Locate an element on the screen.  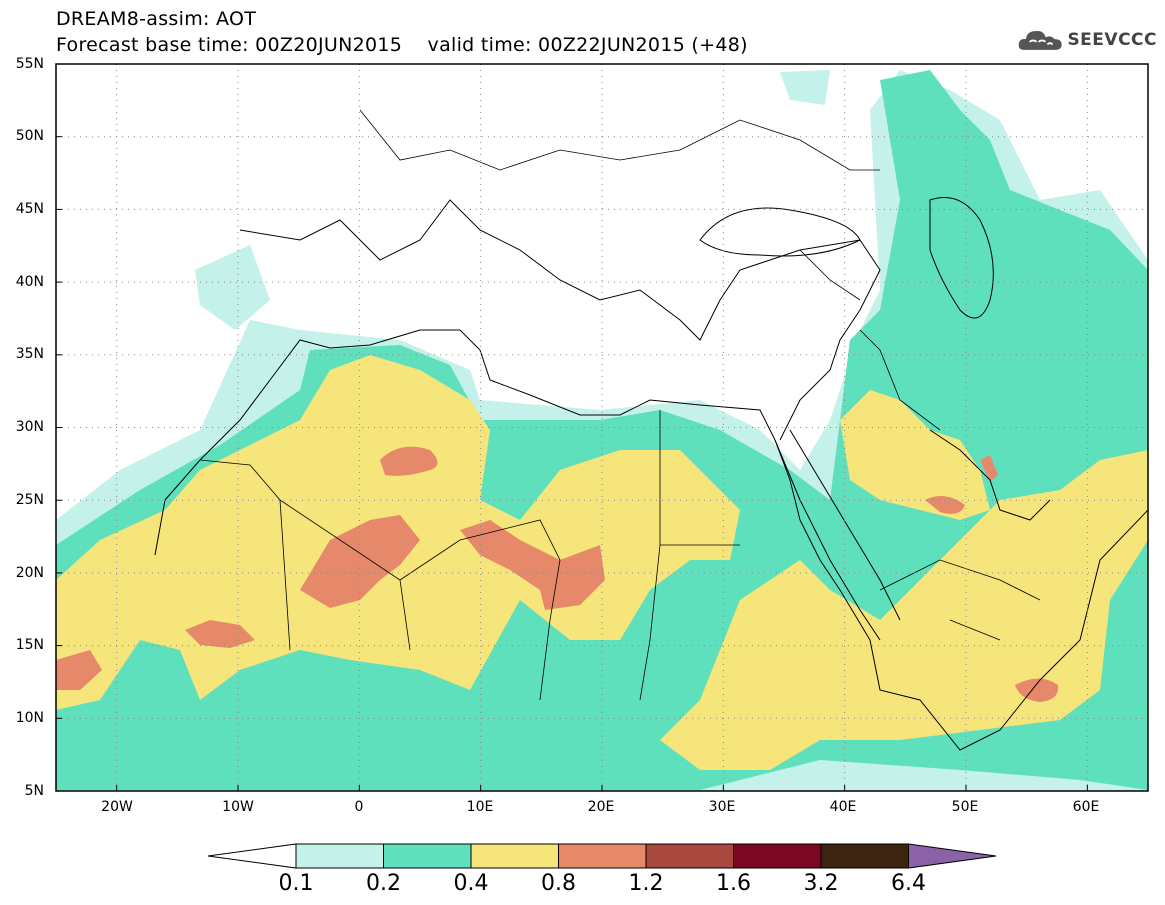
lon-tick-label: 0 is located at coordinates (359, 807).